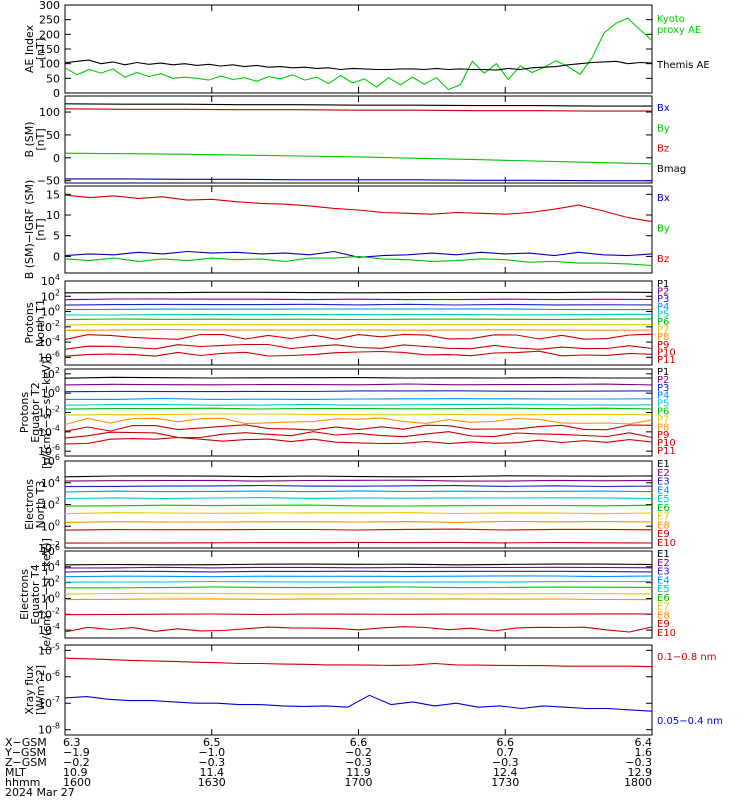 The height and width of the screenshot is (800, 750). What do you see at coordinates (48, 181) in the screenshot?
I see `y-tick-label: −50` at bounding box center [48, 181].